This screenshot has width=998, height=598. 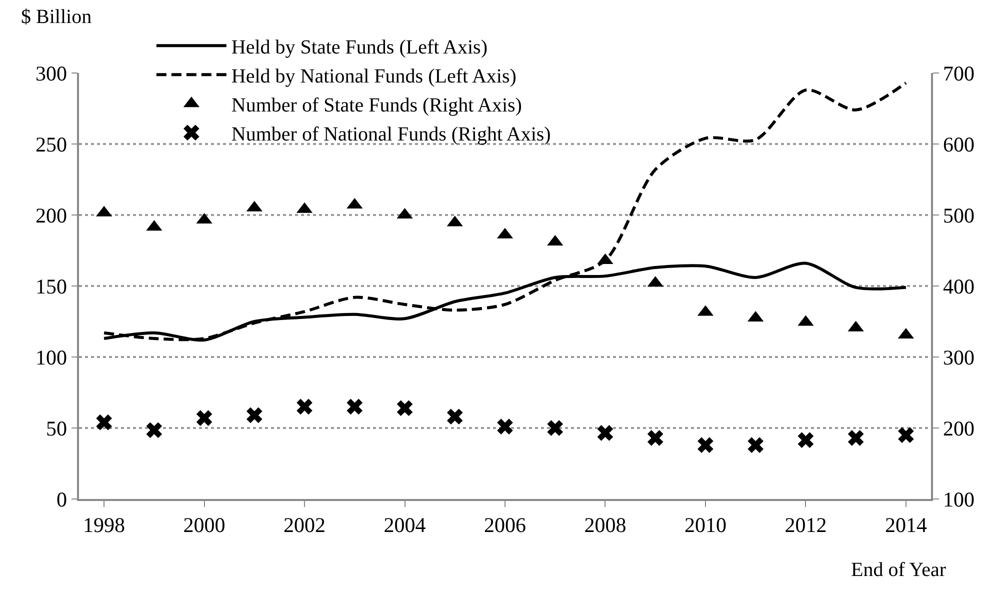 What do you see at coordinates (373, 76) in the screenshot?
I see `legend-label: Held by National Funds (Left Axis)` at bounding box center [373, 76].